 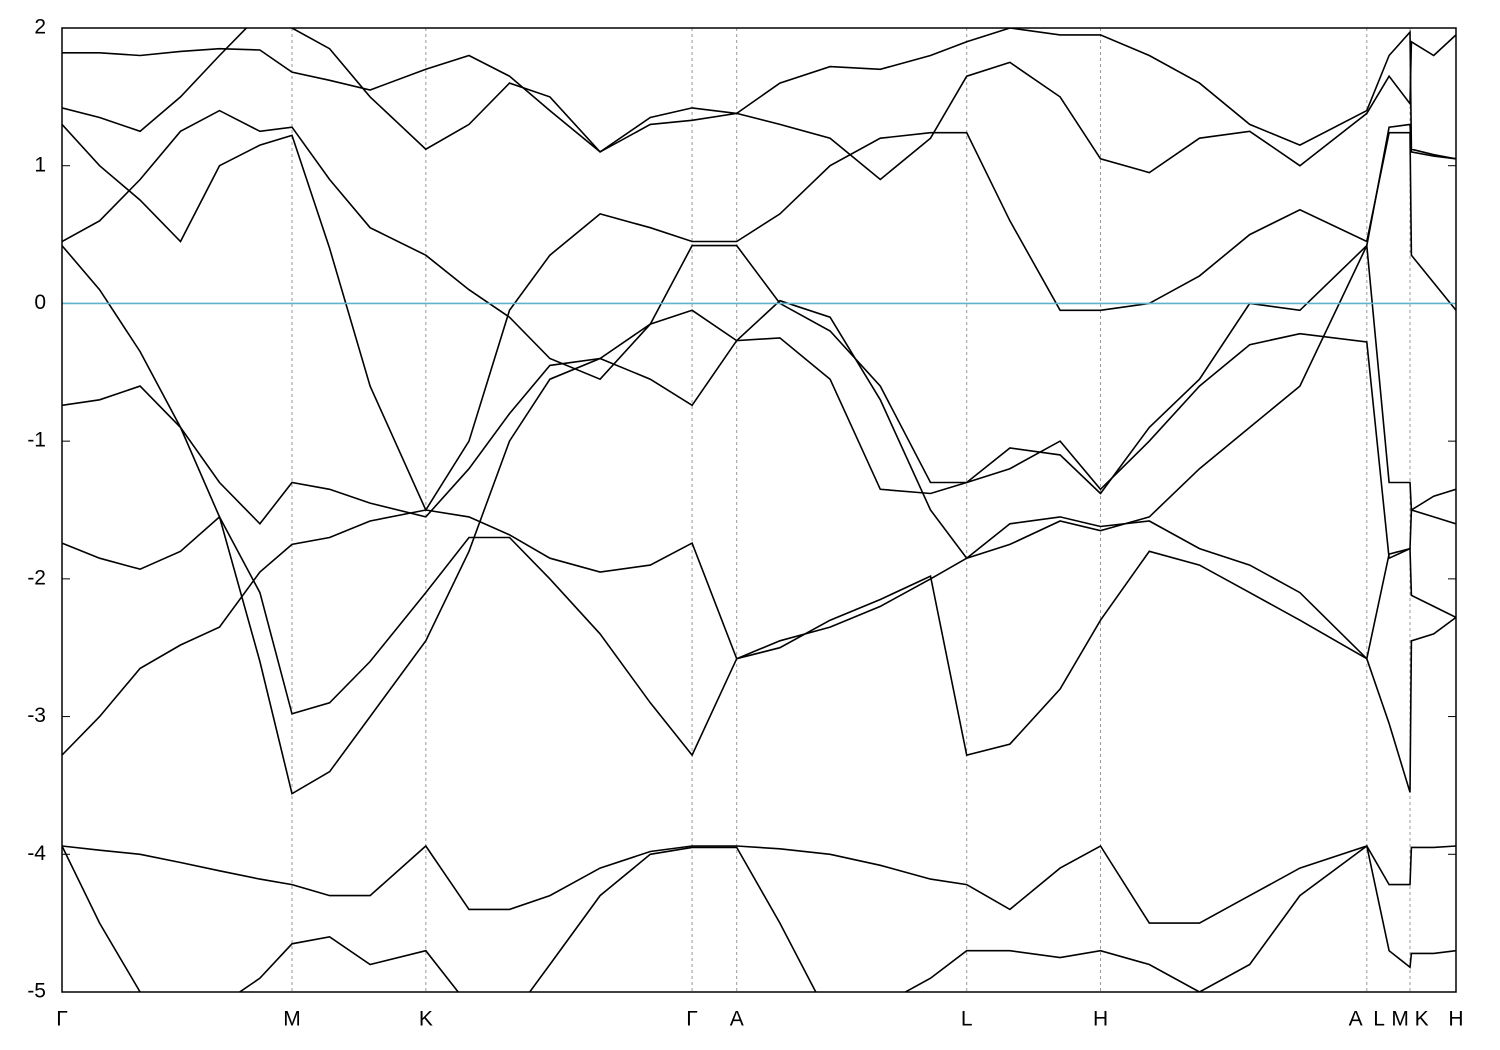 What do you see at coordinates (36, 577) in the screenshot?
I see `y-tick-label: -2` at bounding box center [36, 577].